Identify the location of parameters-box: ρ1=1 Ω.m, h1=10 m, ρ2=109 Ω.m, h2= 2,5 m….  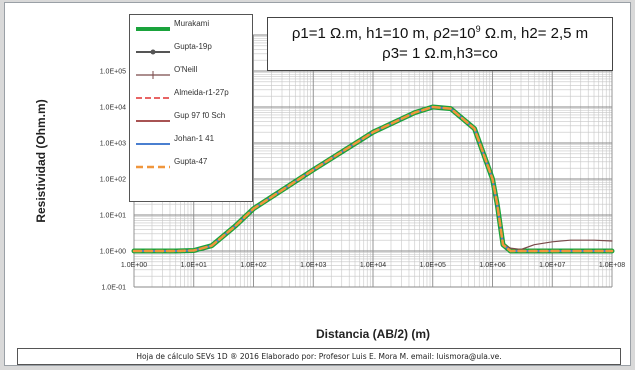
(440, 44).